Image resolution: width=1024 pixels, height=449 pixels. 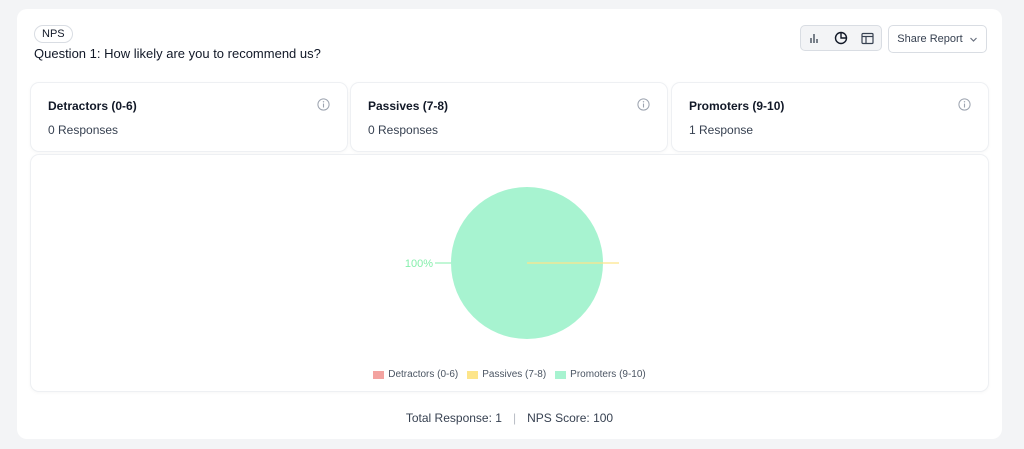 I want to click on promoters-title: Promoters (9-10), so click(x=737, y=106).